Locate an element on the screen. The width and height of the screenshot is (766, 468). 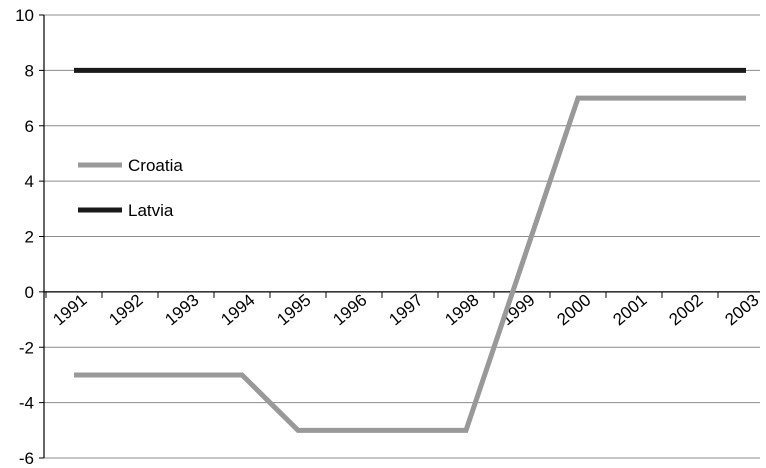
y-tick-label: 0 is located at coordinates (29, 292).